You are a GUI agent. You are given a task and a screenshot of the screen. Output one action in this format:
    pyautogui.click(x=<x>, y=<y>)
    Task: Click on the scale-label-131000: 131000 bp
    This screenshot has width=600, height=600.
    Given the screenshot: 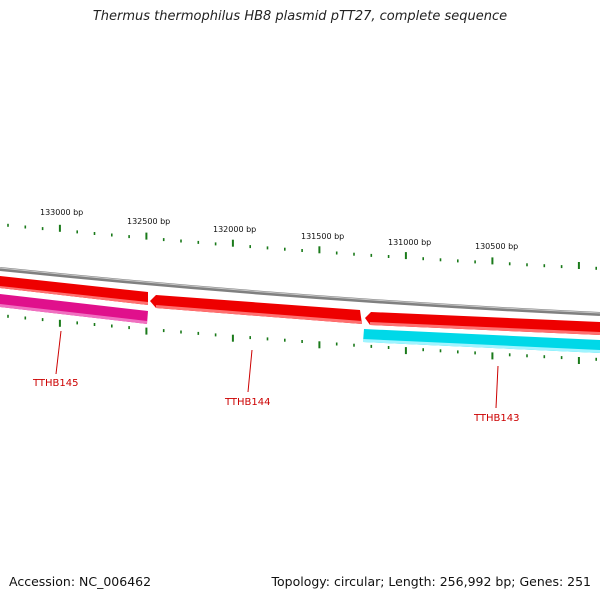 What is the action you would take?
    pyautogui.click(x=409, y=242)
    